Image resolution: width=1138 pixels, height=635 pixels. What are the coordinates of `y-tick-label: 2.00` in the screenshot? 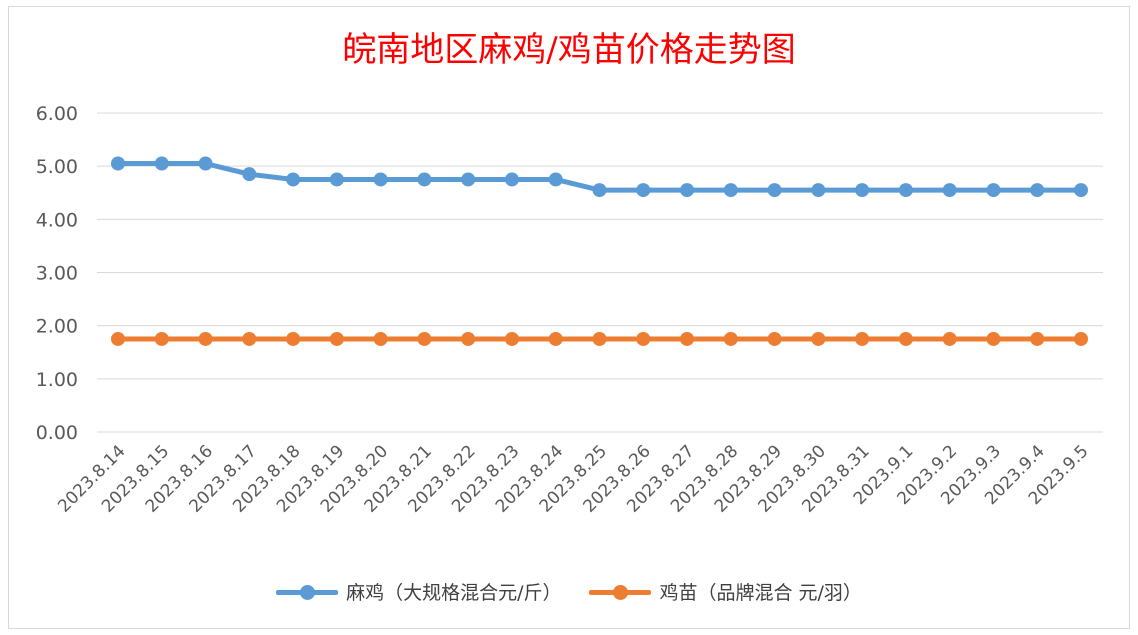 It's located at (57, 327).